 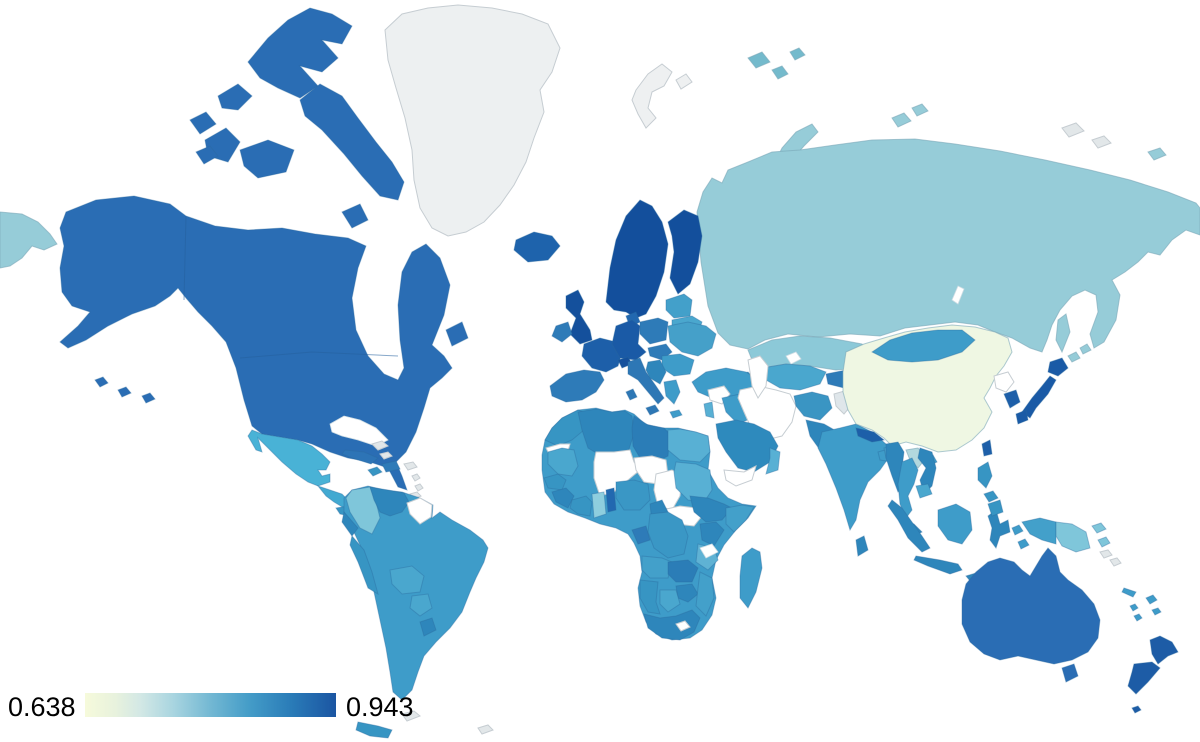 What do you see at coordinates (374, 730) in the screenshot?
I see `region-tierra-del-fuego` at bounding box center [374, 730].